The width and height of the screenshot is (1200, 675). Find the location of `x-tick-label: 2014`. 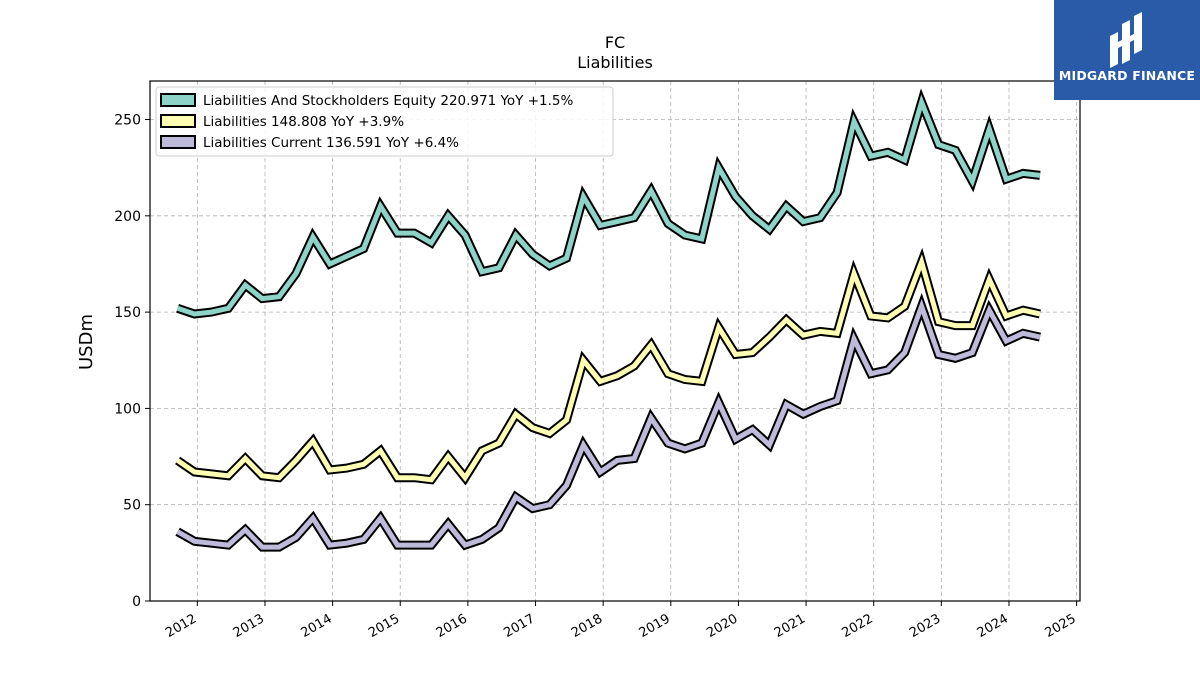

x-tick-label: 2014 is located at coordinates (316, 626).